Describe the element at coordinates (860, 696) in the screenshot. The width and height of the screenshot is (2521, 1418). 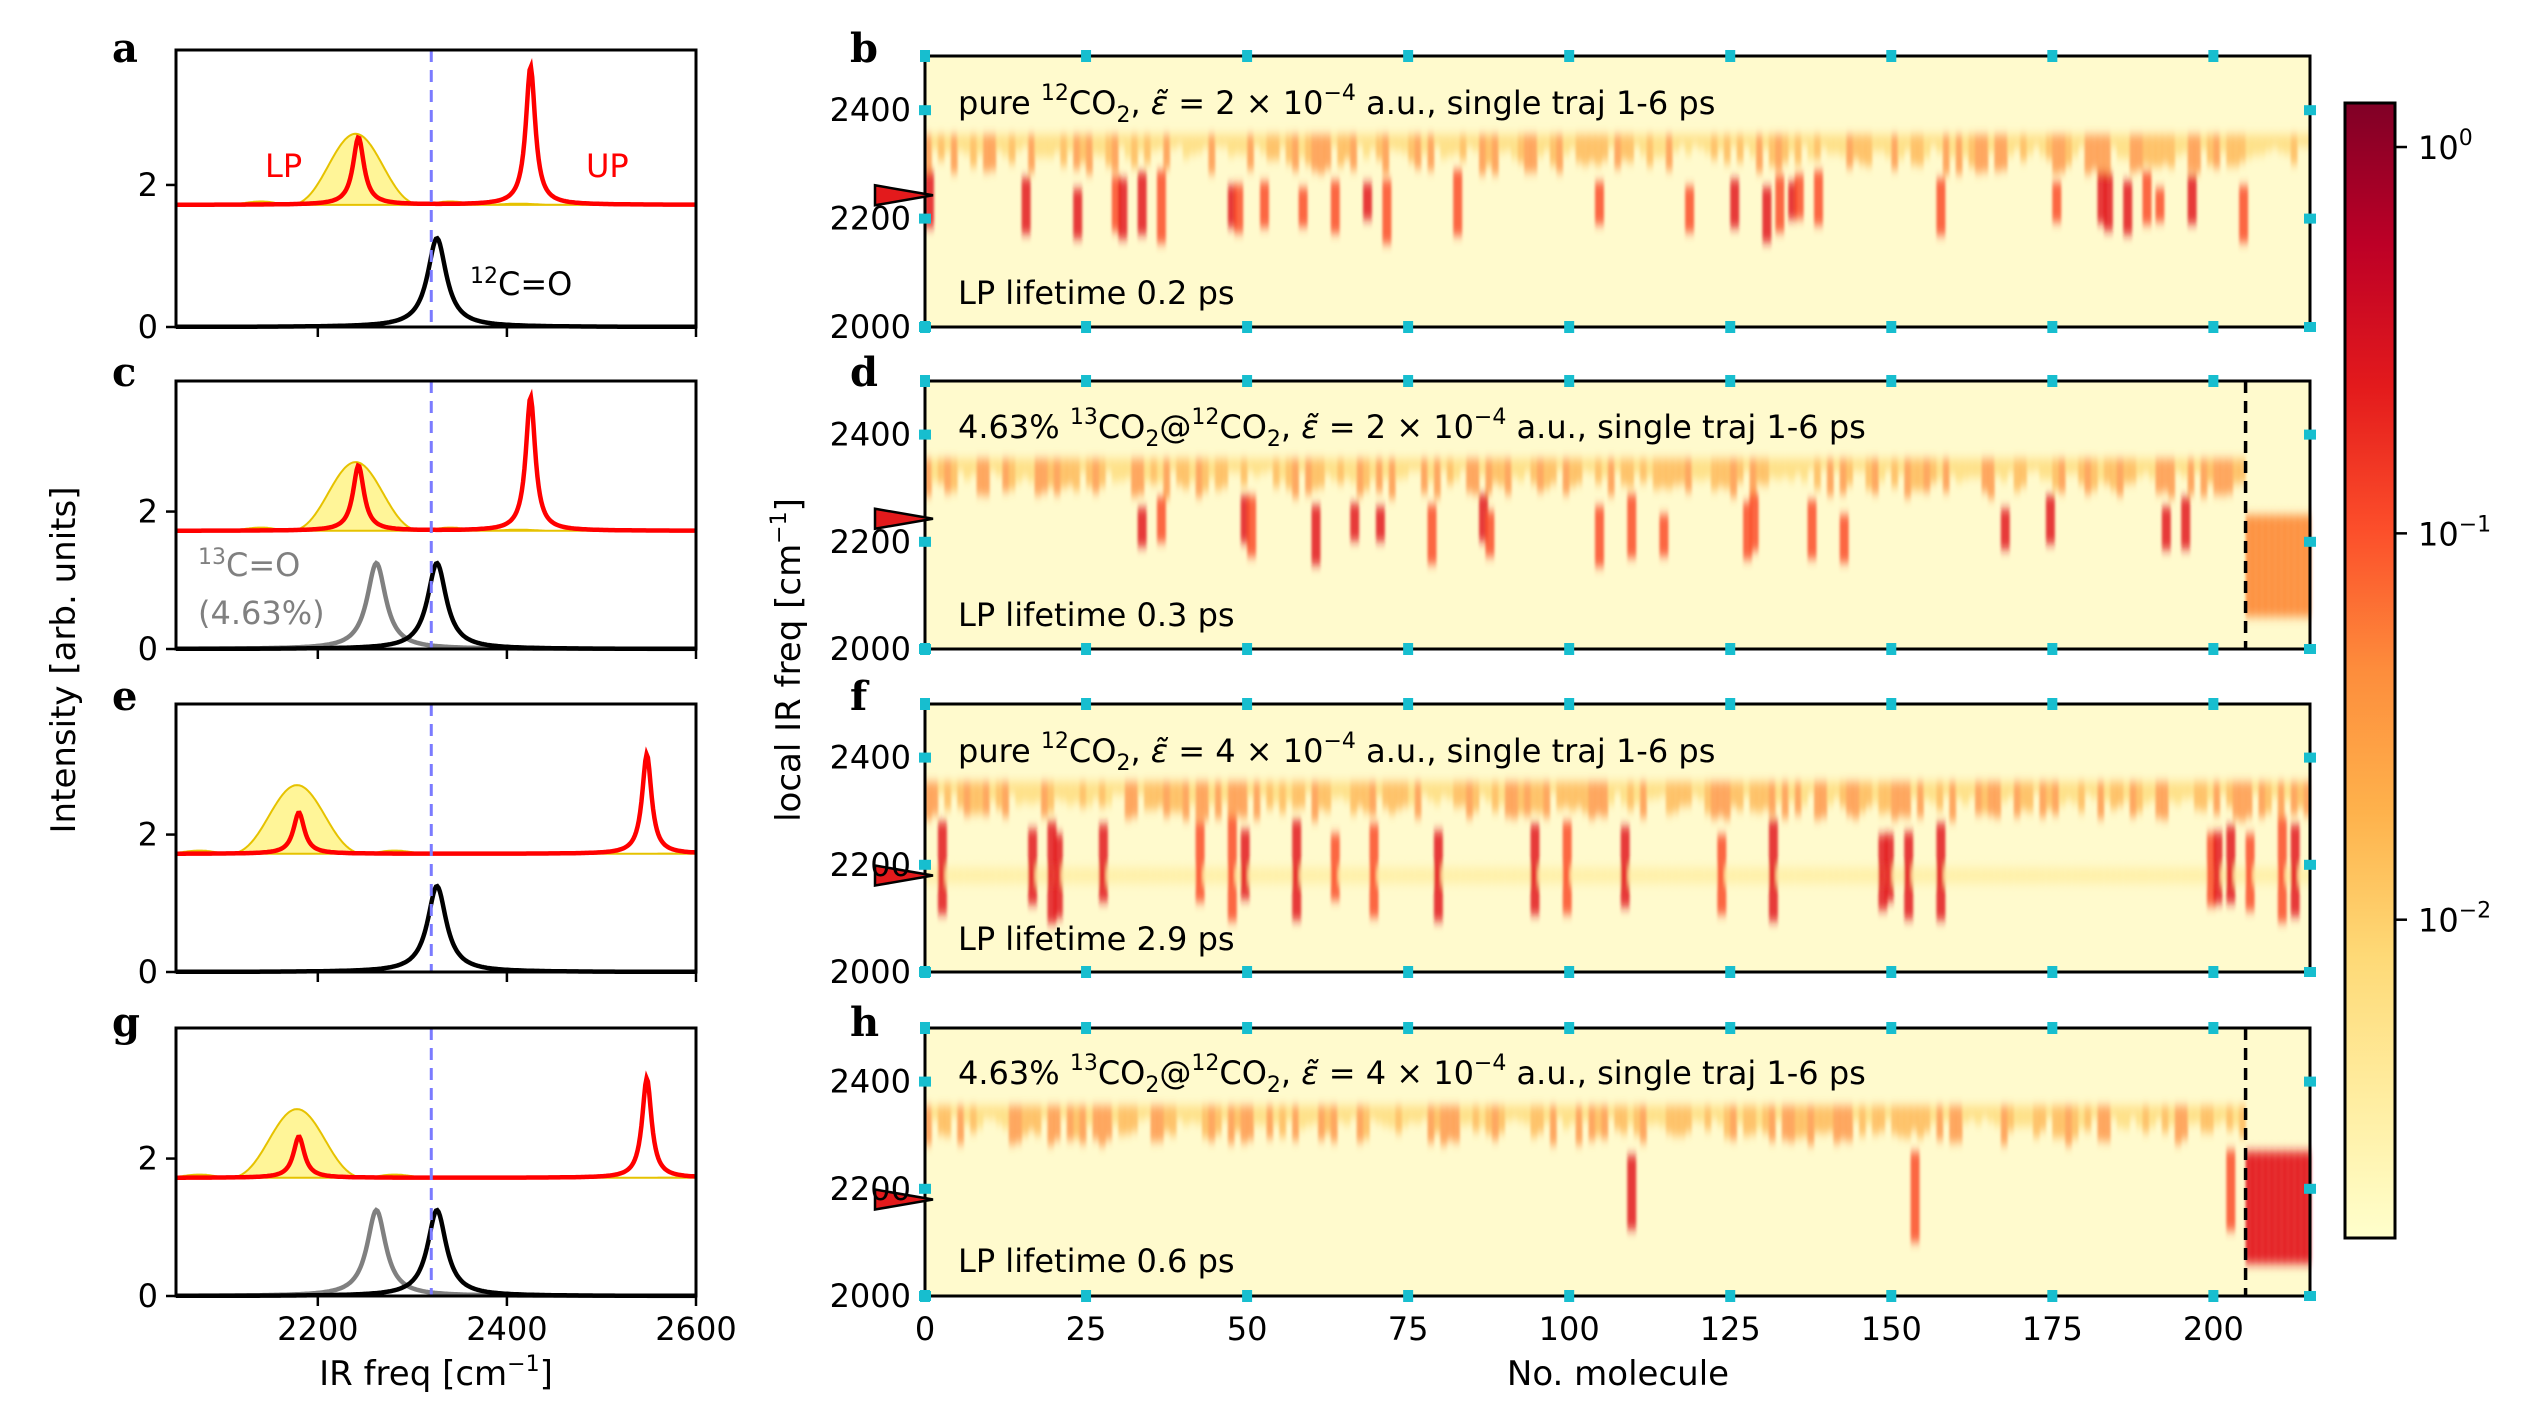
I see `panel-label-f: f` at that location.